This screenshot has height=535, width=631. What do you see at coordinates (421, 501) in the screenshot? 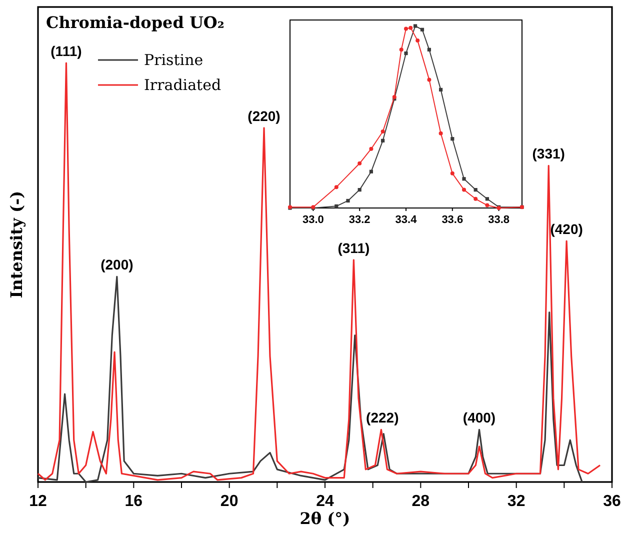
I see `x-tick-label: 28` at bounding box center [421, 501].